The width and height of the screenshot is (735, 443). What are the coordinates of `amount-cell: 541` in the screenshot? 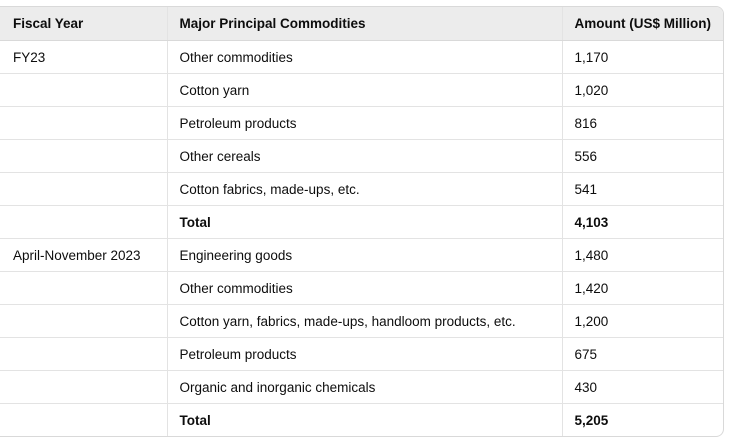 It's located at (642, 189).